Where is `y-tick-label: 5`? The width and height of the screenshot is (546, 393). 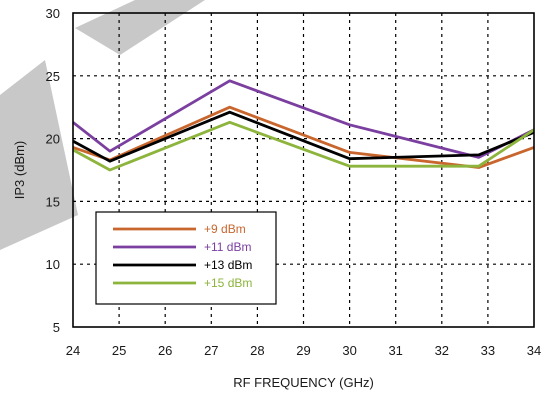 y-tick-label: 5 is located at coordinates (56, 327).